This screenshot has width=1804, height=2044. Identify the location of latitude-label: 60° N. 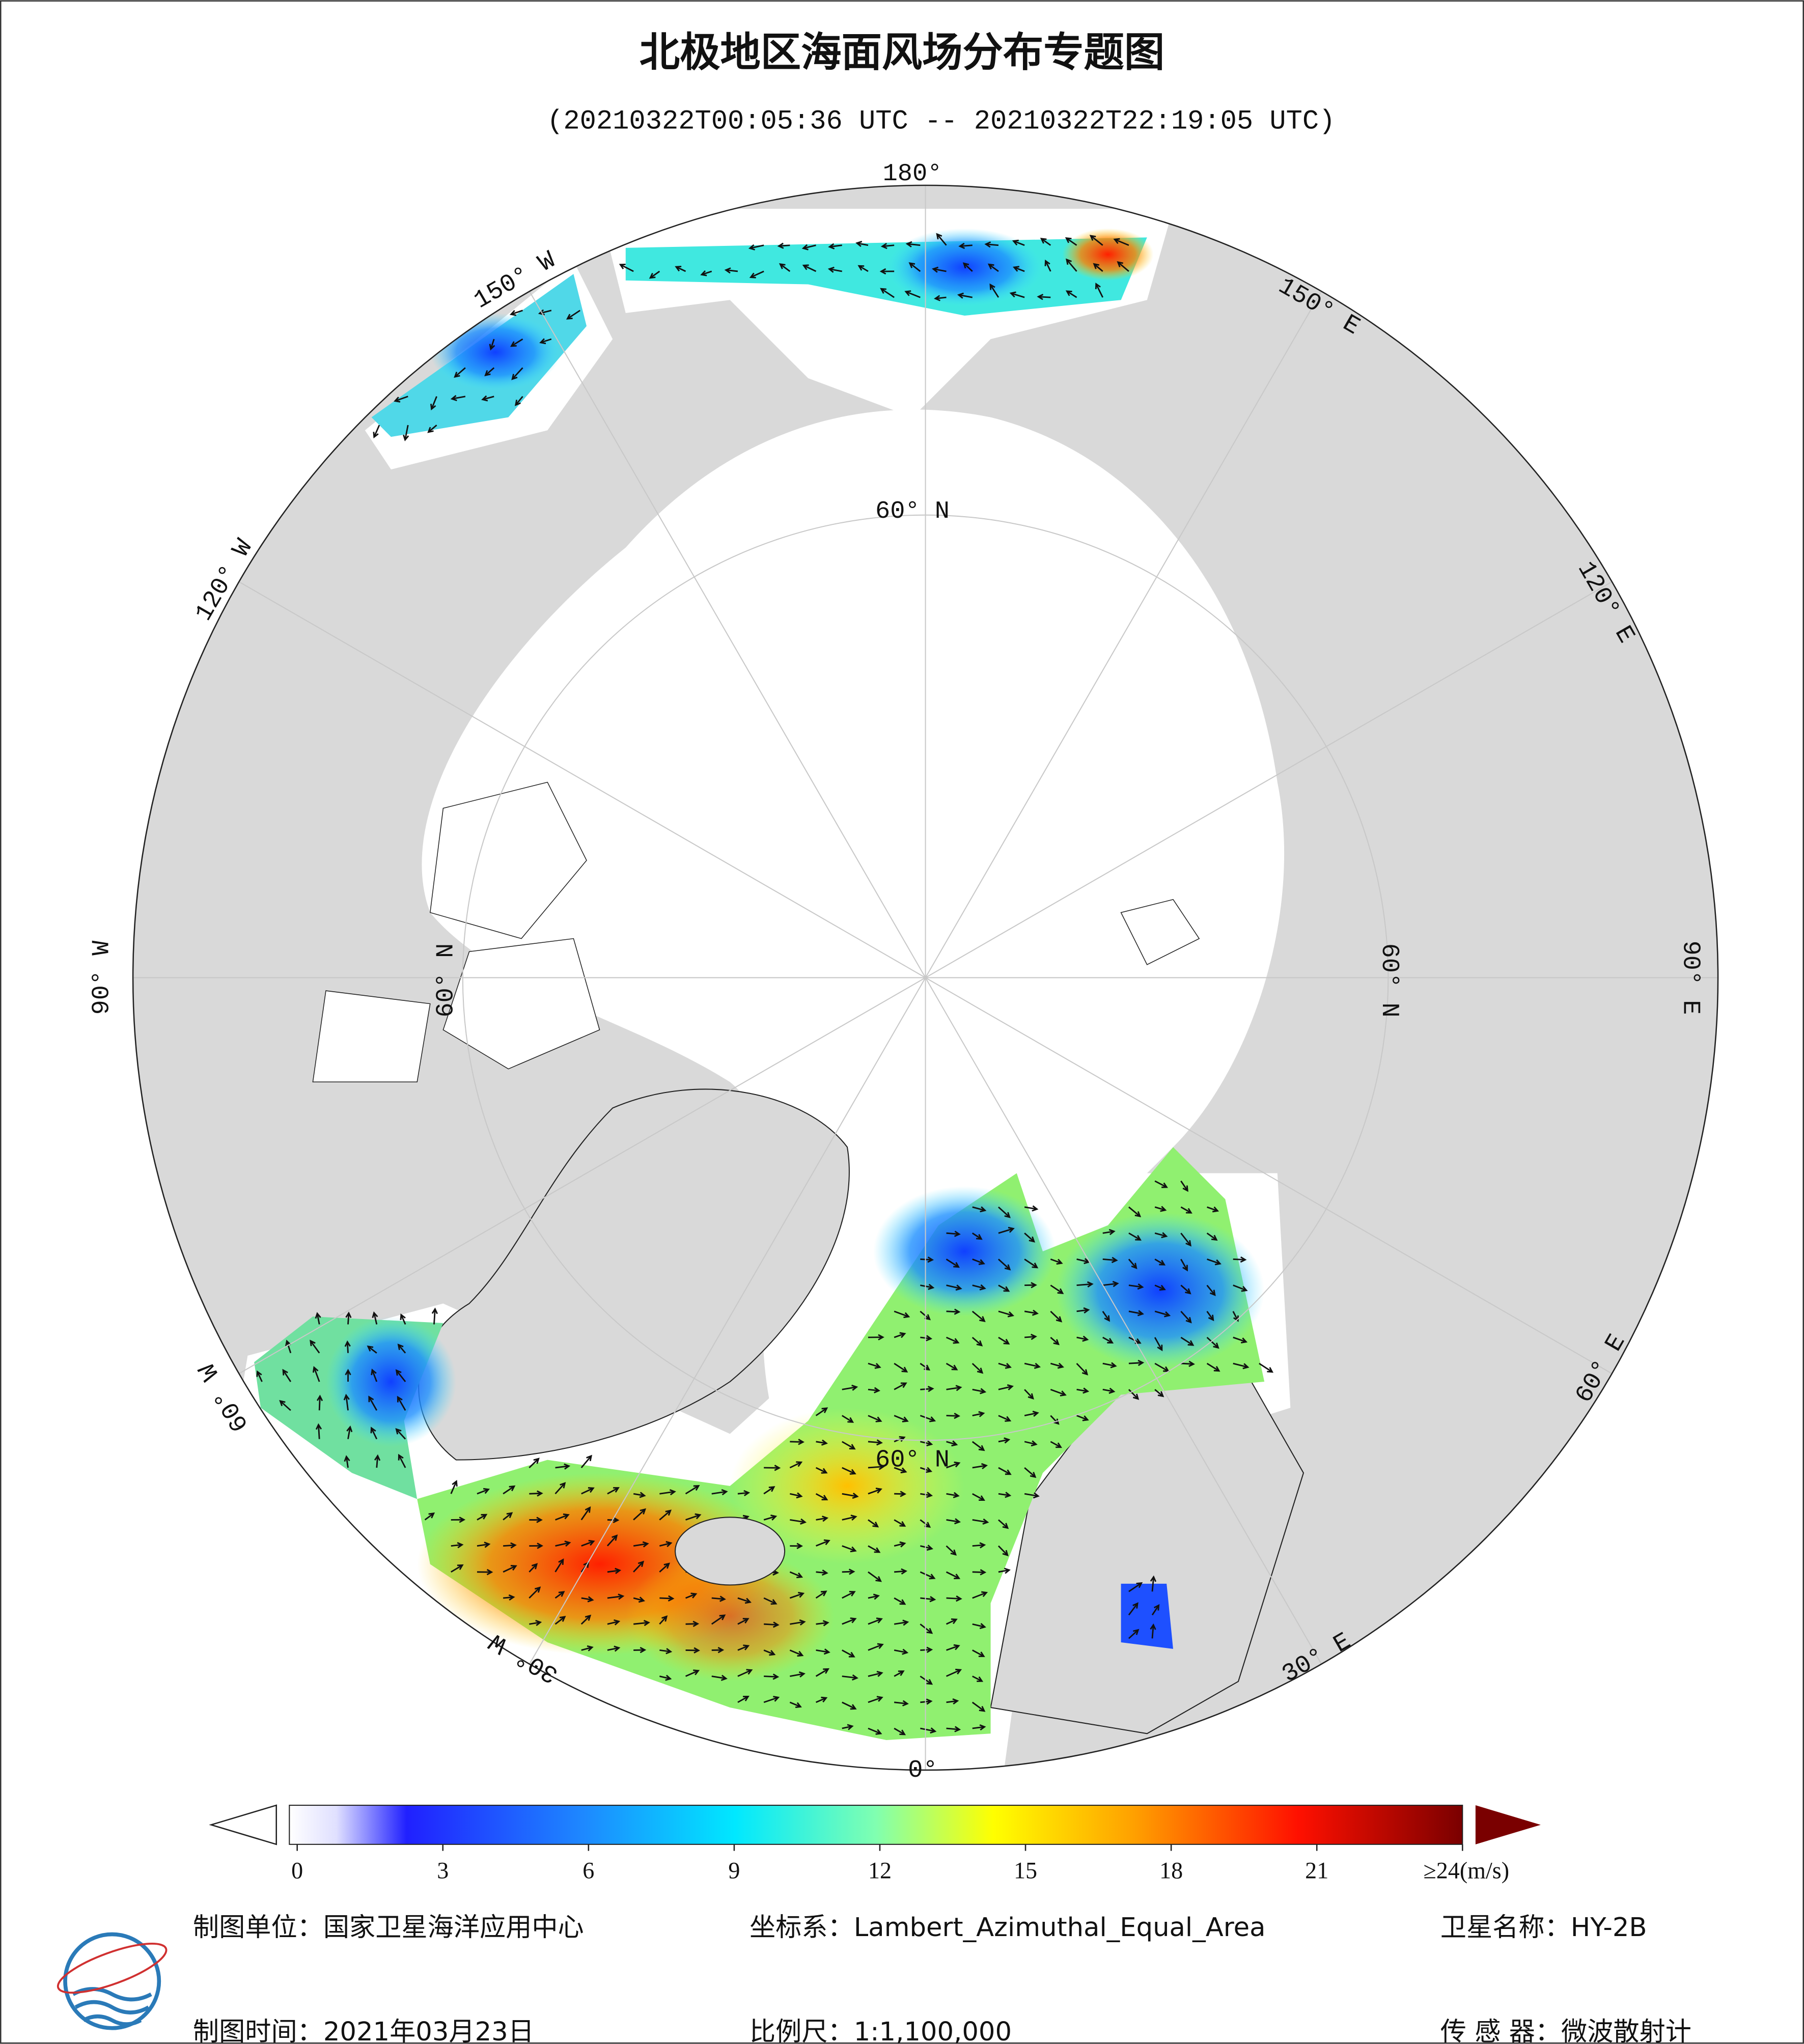
(912, 511).